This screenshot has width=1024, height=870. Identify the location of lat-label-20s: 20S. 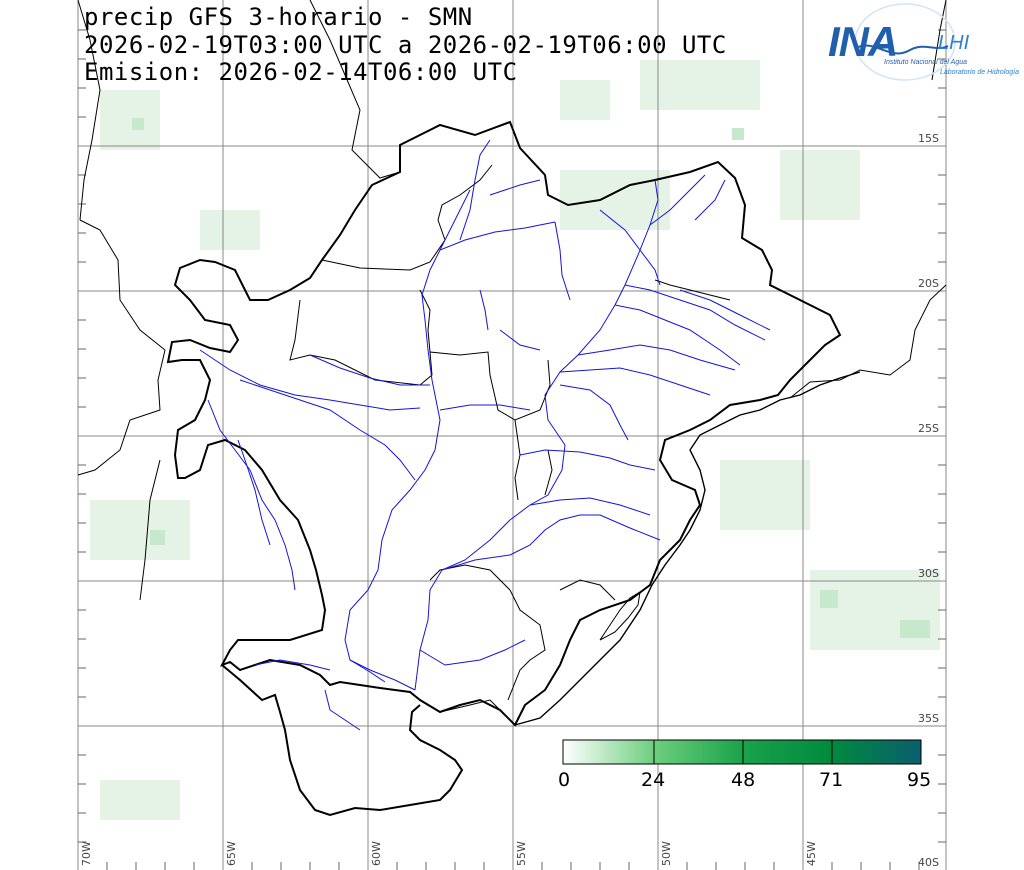
(928, 283).